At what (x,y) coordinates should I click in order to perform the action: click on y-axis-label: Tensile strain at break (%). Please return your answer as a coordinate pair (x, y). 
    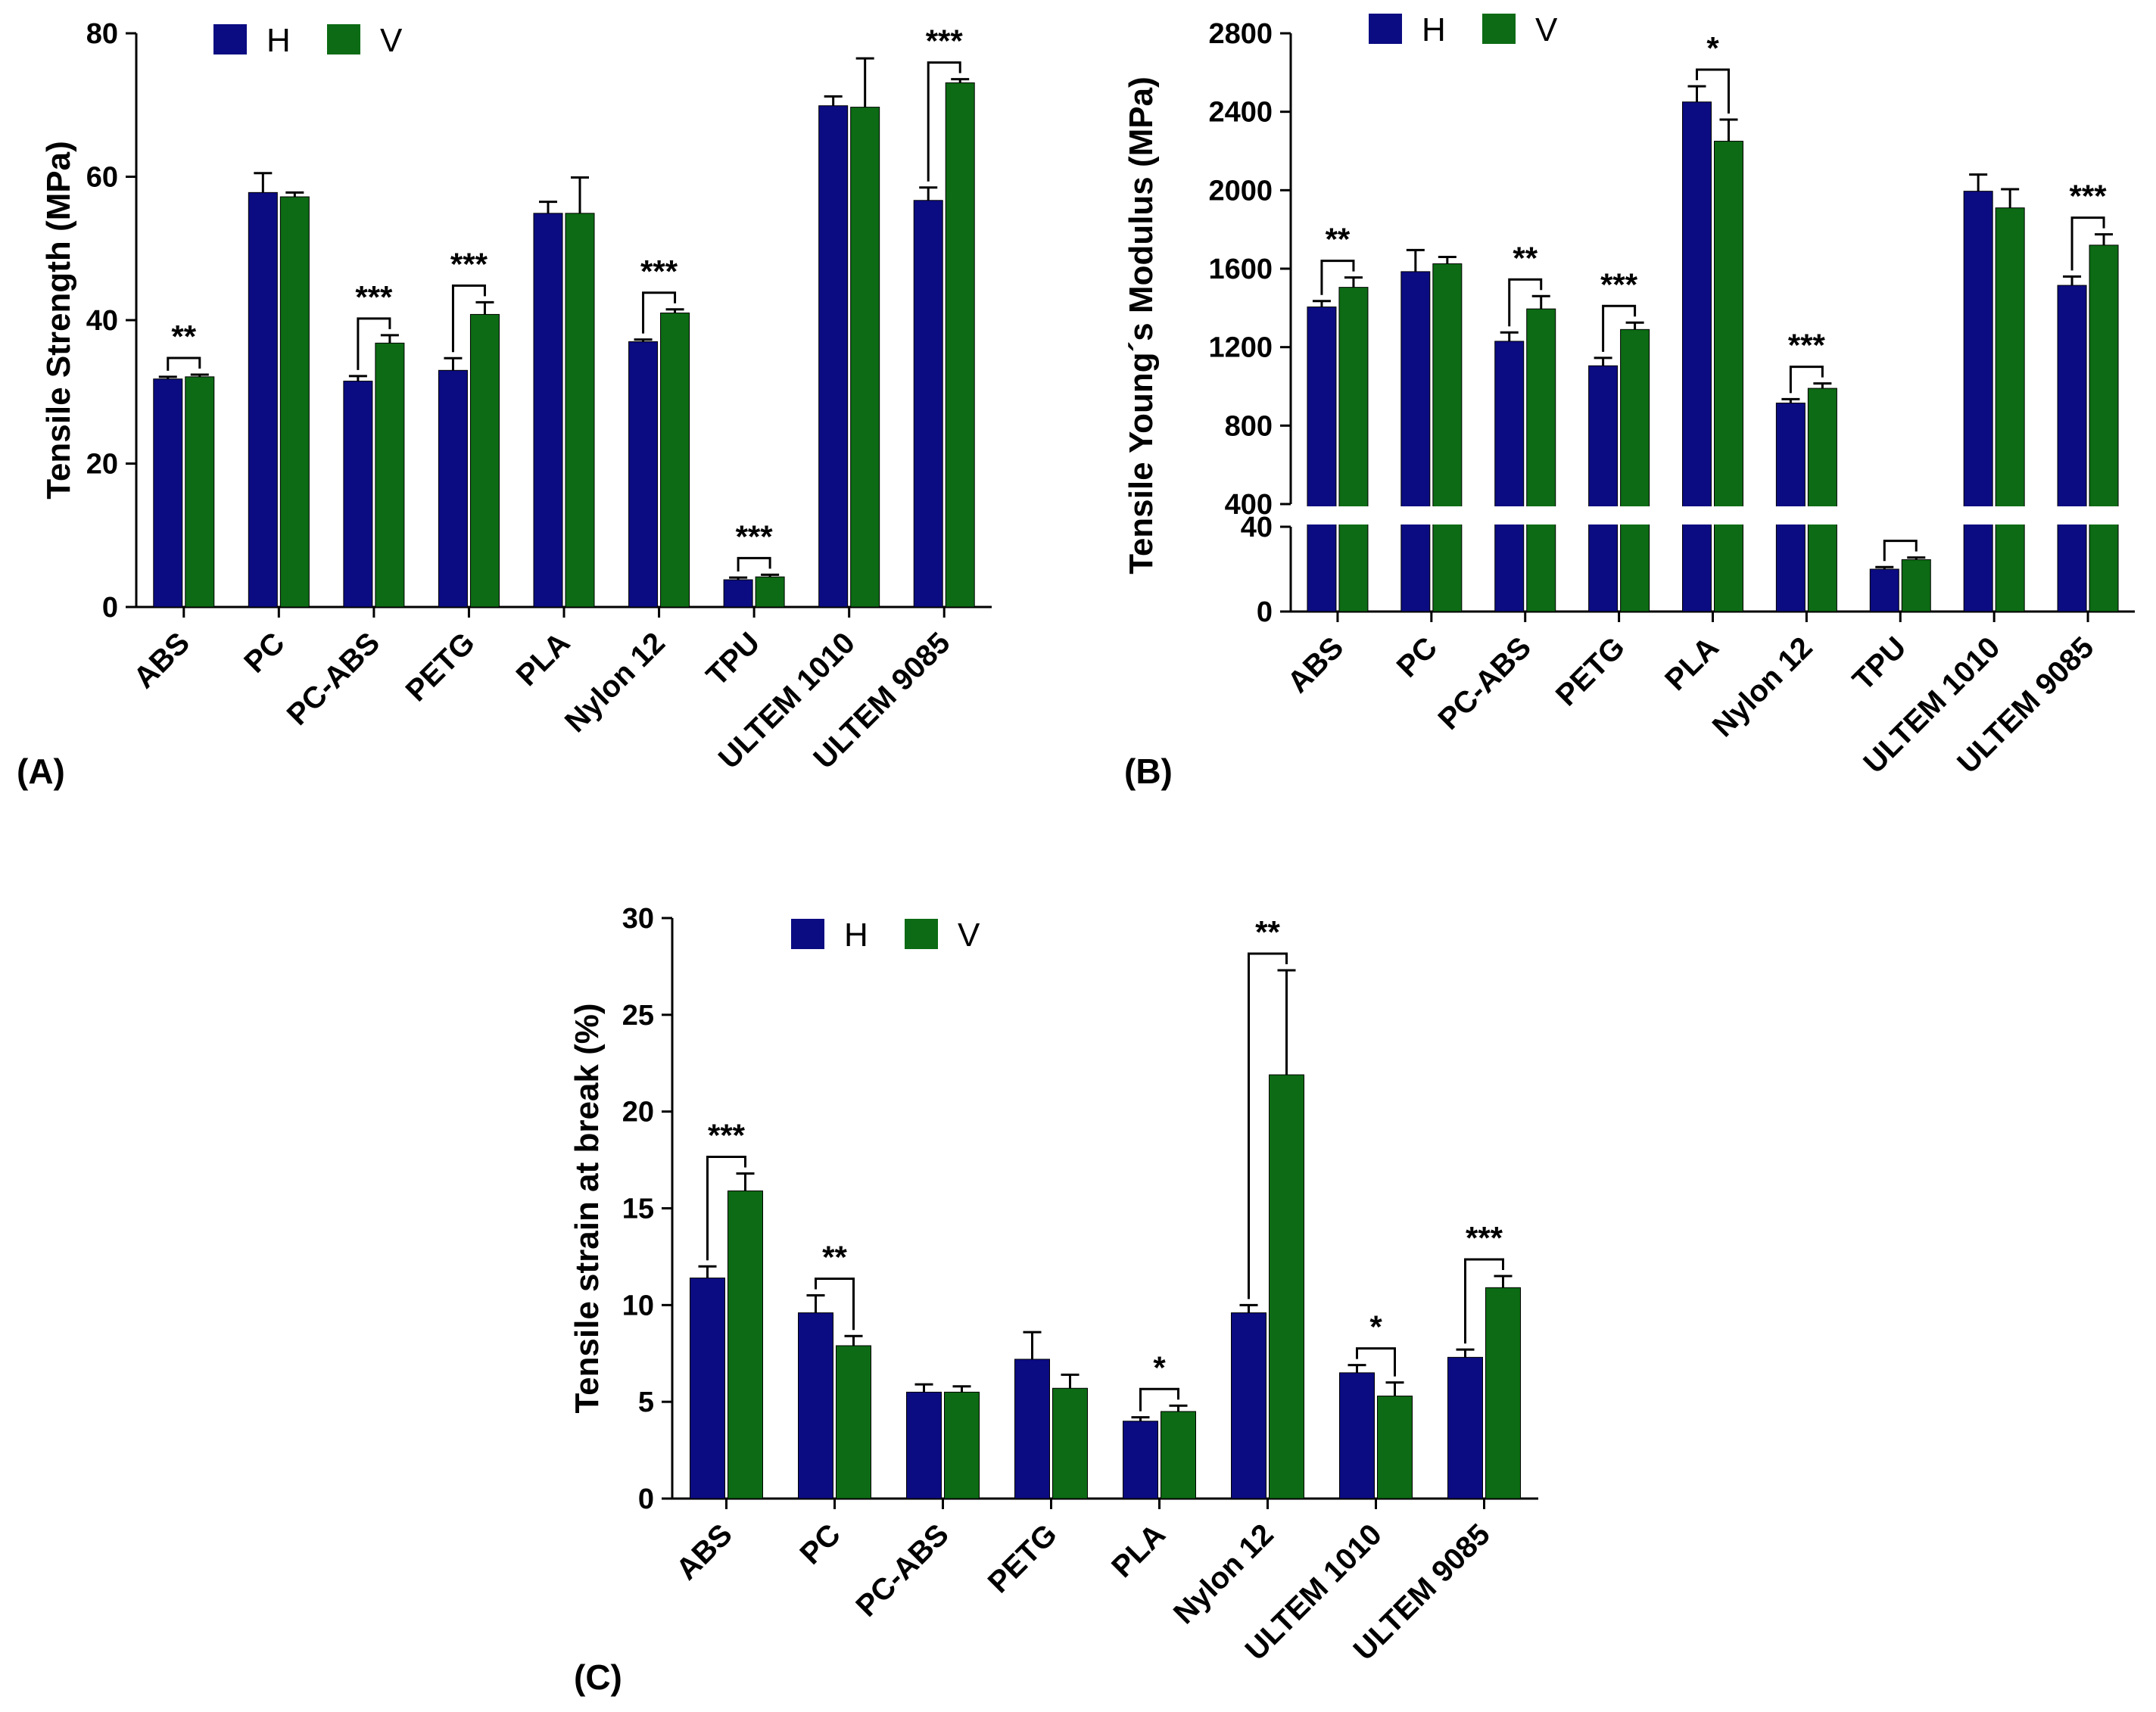
    Looking at the image, I should click on (587, 1208).